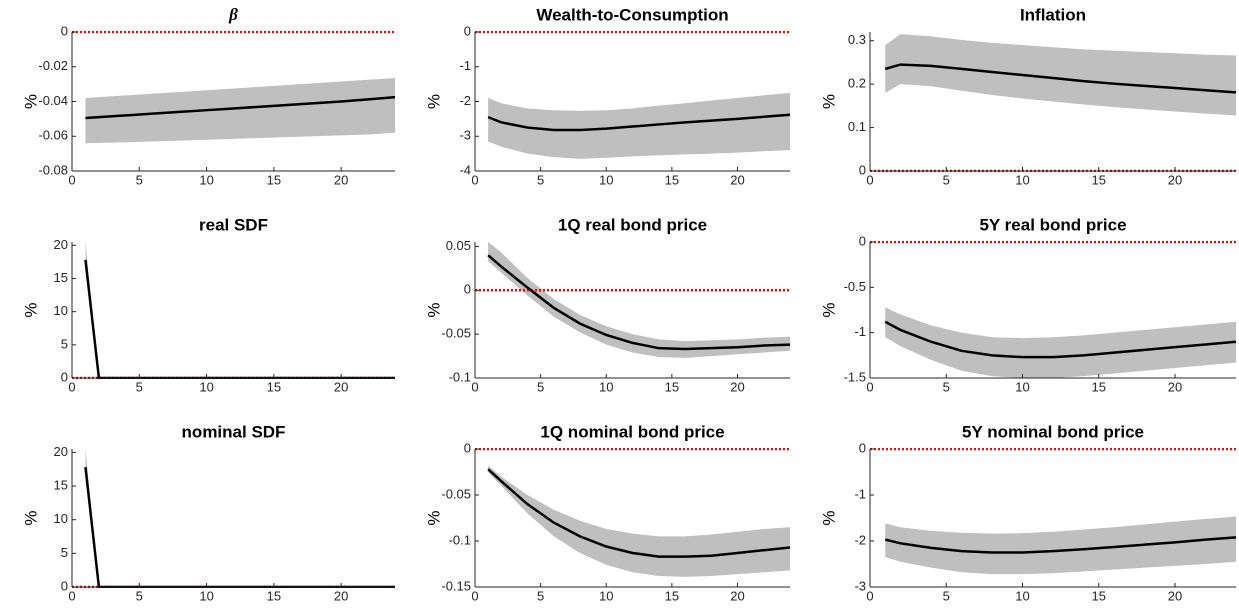 Image resolution: width=1239 pixels, height=609 pixels. What do you see at coordinates (53, 65) in the screenshot?
I see `y-tick-label: -0.02` at bounding box center [53, 65].